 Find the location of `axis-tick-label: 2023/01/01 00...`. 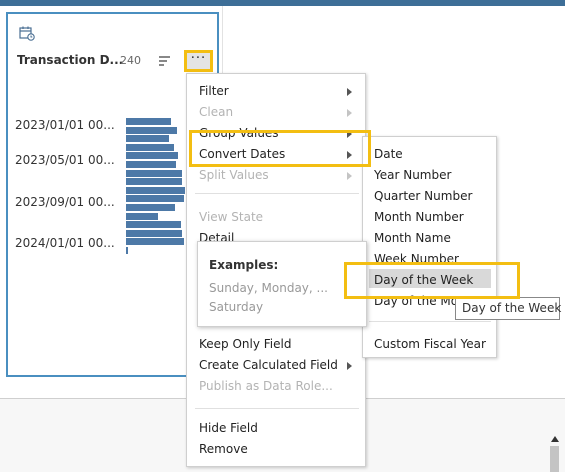

axis-tick-label: 2023/01/01 00... is located at coordinates (65, 125).